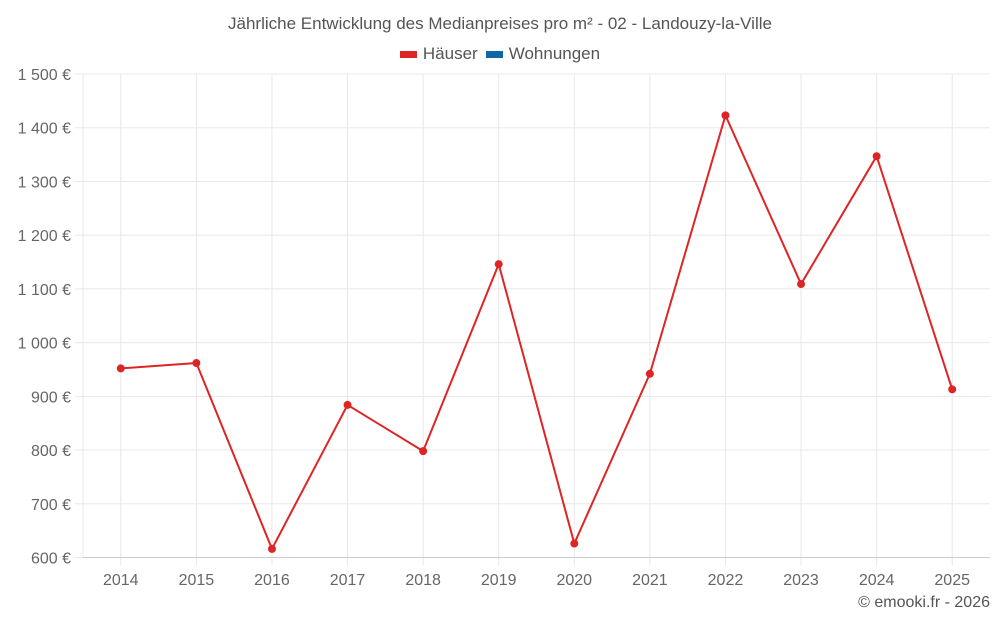  I want to click on x-tick-label: 2023, so click(801, 580).